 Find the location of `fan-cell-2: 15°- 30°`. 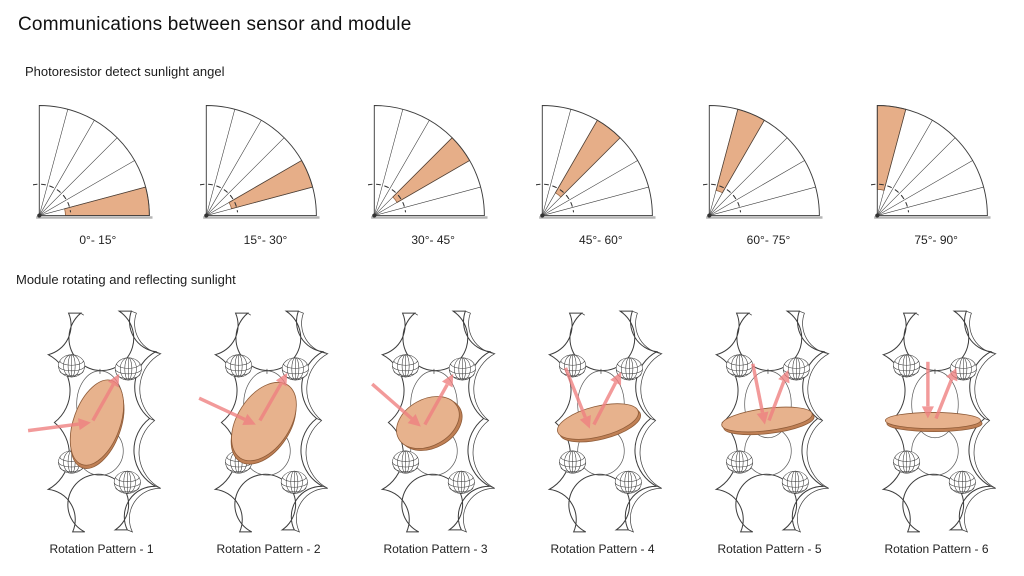

fan-cell-2: 15°- 30° is located at coordinates (266, 172).